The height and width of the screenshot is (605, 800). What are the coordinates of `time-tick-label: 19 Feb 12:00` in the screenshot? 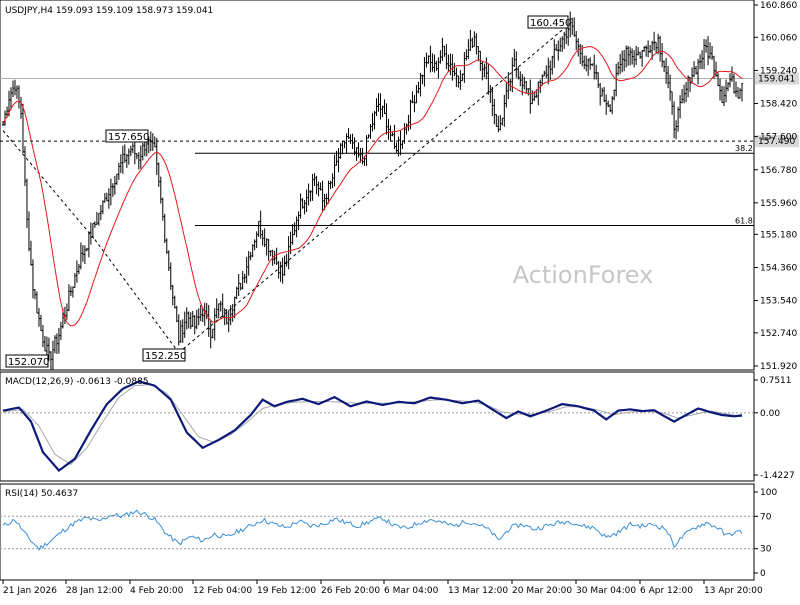 It's located at (286, 591).